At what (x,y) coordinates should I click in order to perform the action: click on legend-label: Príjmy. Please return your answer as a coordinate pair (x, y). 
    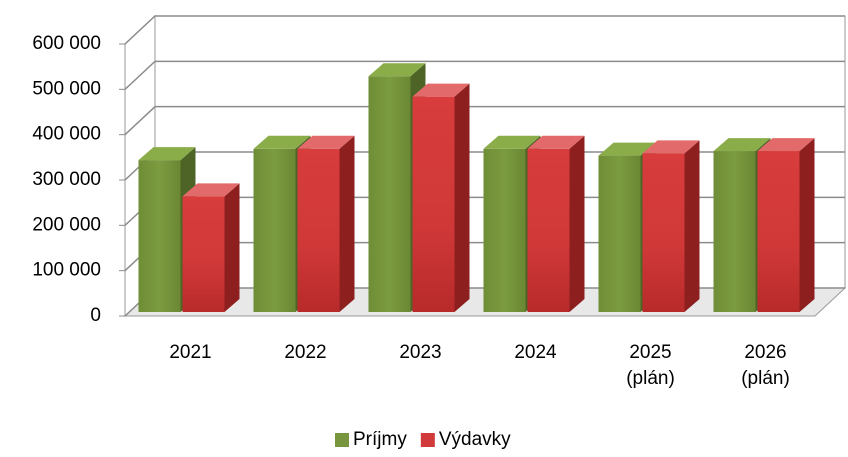
    Looking at the image, I should click on (380, 439).